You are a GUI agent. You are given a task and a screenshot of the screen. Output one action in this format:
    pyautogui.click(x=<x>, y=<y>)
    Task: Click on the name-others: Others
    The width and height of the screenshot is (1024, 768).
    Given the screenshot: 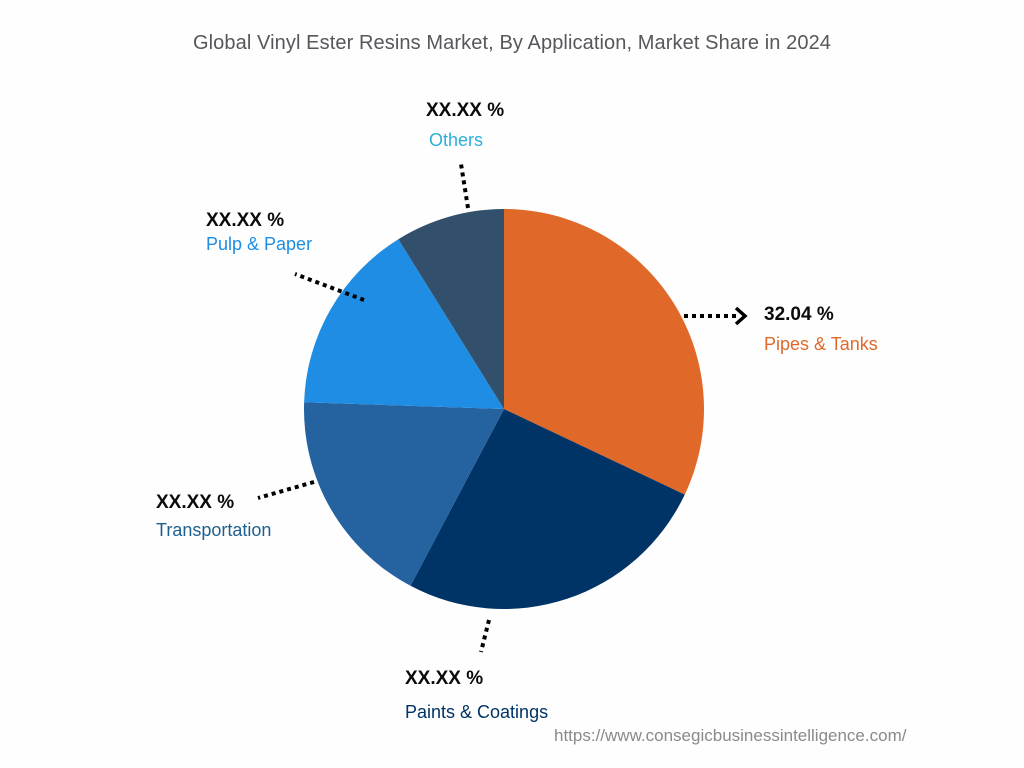 What is the action you would take?
    pyautogui.click(x=456, y=140)
    